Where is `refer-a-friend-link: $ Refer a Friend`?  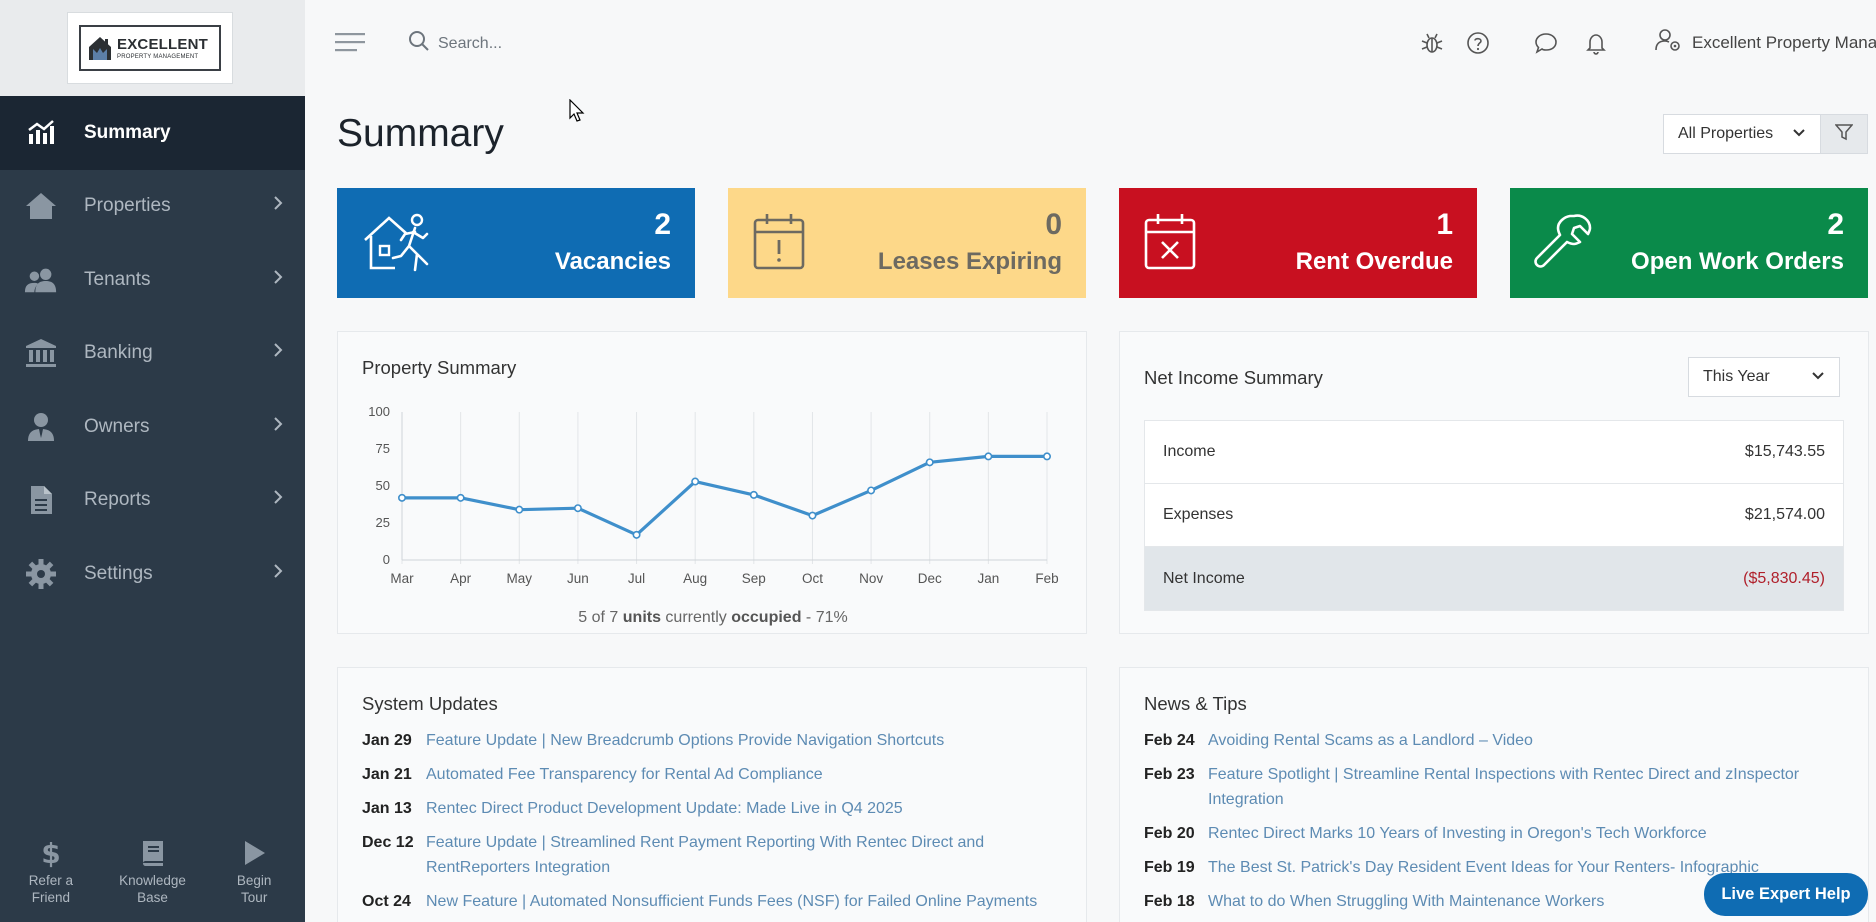
refer-a-friend-link: $ Refer a Friend is located at coordinates (51, 874).